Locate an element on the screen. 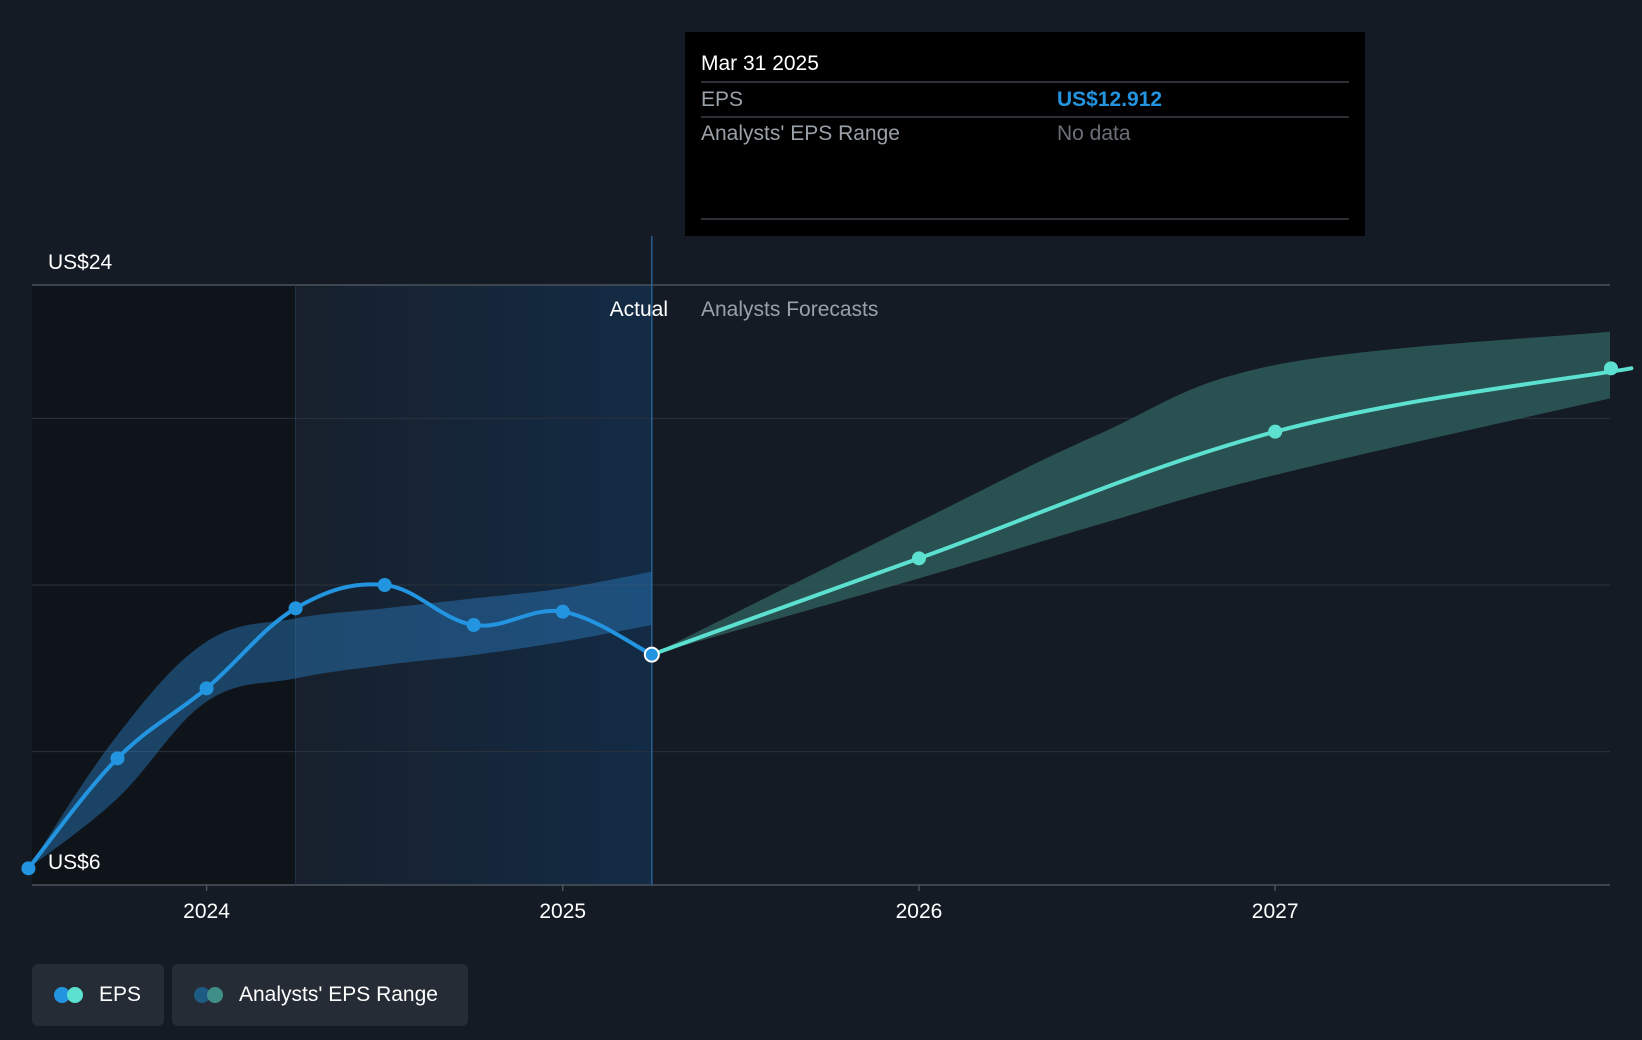 The height and width of the screenshot is (1040, 1642). eps-legend-icon is located at coordinates (68, 995).